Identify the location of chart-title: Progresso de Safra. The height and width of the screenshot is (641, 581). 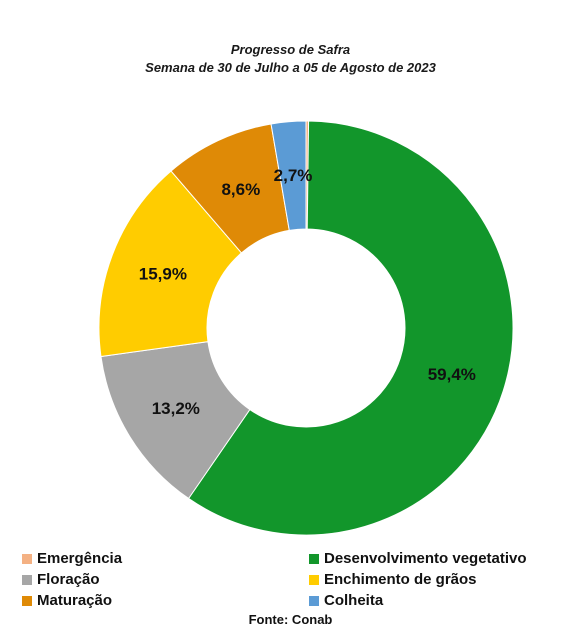
(290, 49).